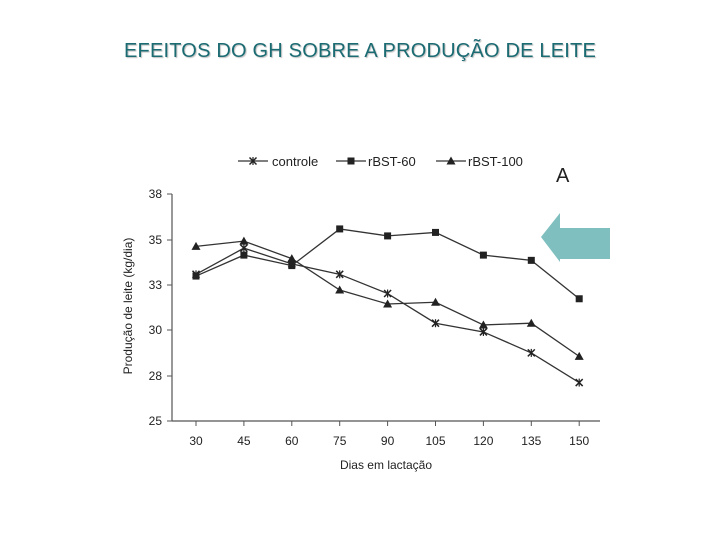 This screenshot has height=540, width=720. I want to click on y-tick-label: 25, so click(156, 421).